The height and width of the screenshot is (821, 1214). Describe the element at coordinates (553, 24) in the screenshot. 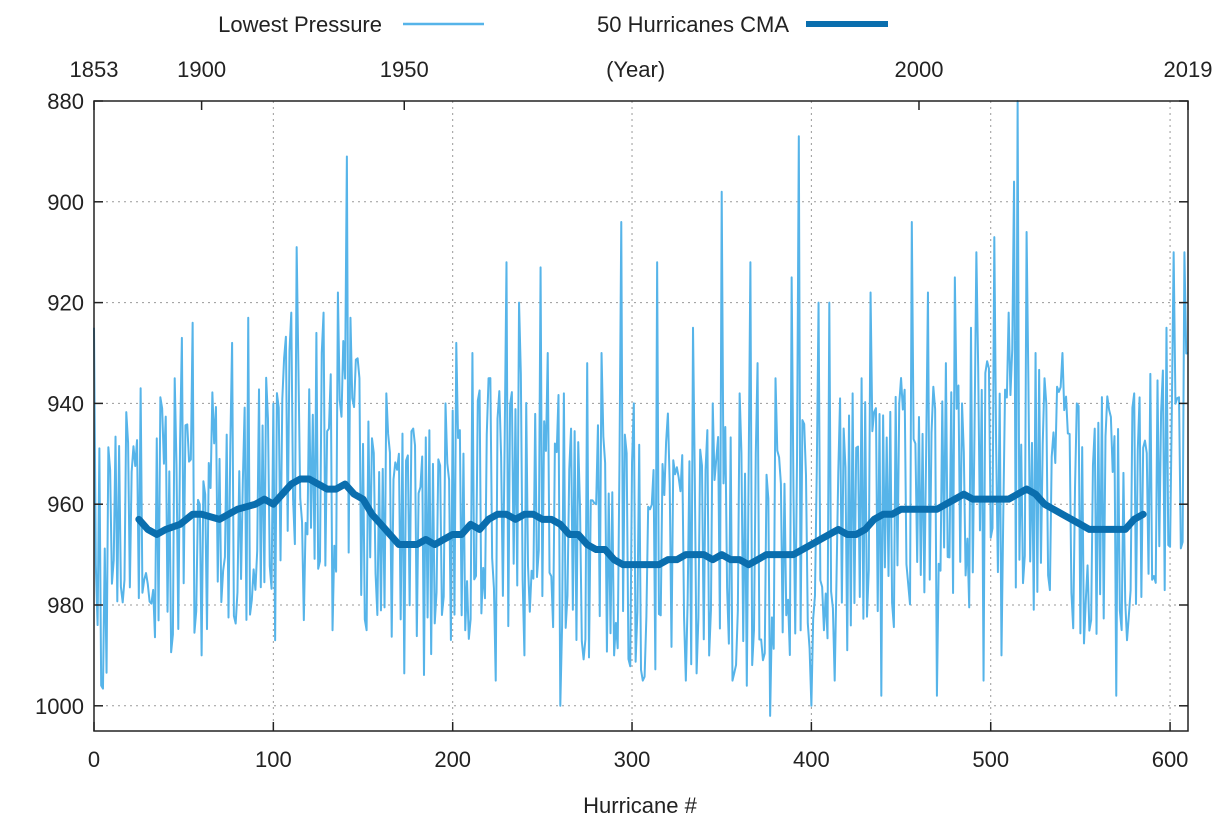

I see `legend: Lowest Pressure 50 Hurricanes CMA` at that location.